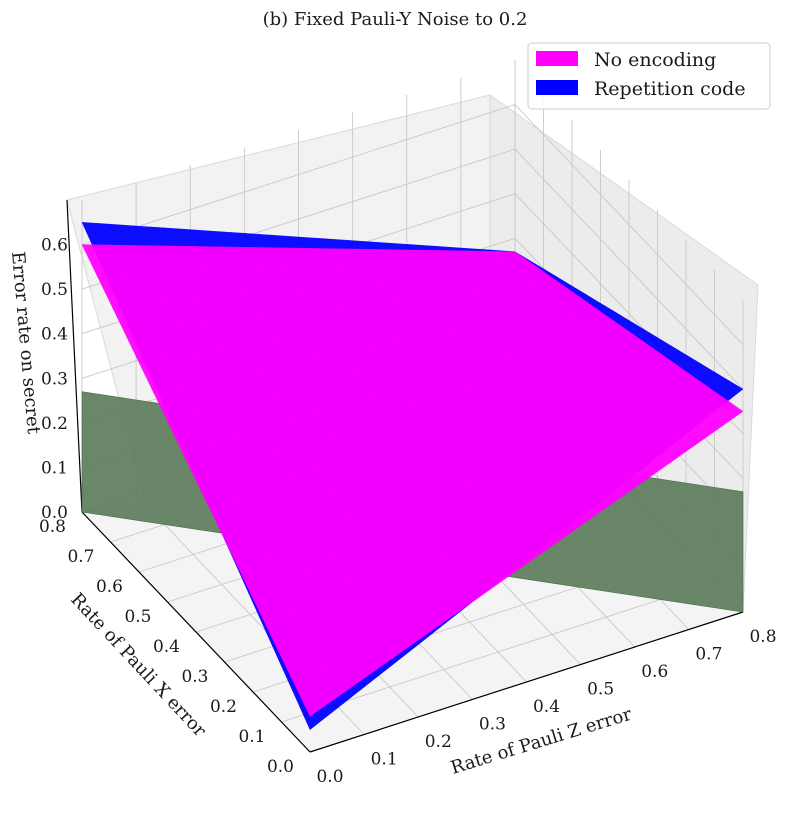  What do you see at coordinates (54, 335) in the screenshot?
I see `z-tick-label: 0.4` at bounding box center [54, 335].